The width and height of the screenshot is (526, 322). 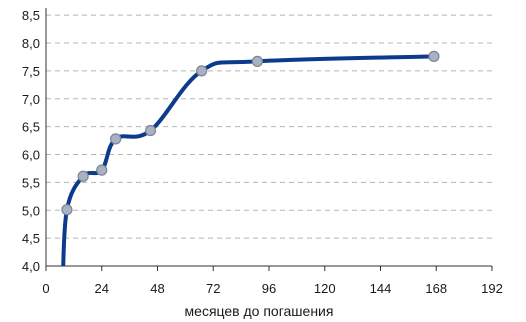 What do you see at coordinates (31, 127) in the screenshot?
I see `y-tick-label: 6,5` at bounding box center [31, 127].